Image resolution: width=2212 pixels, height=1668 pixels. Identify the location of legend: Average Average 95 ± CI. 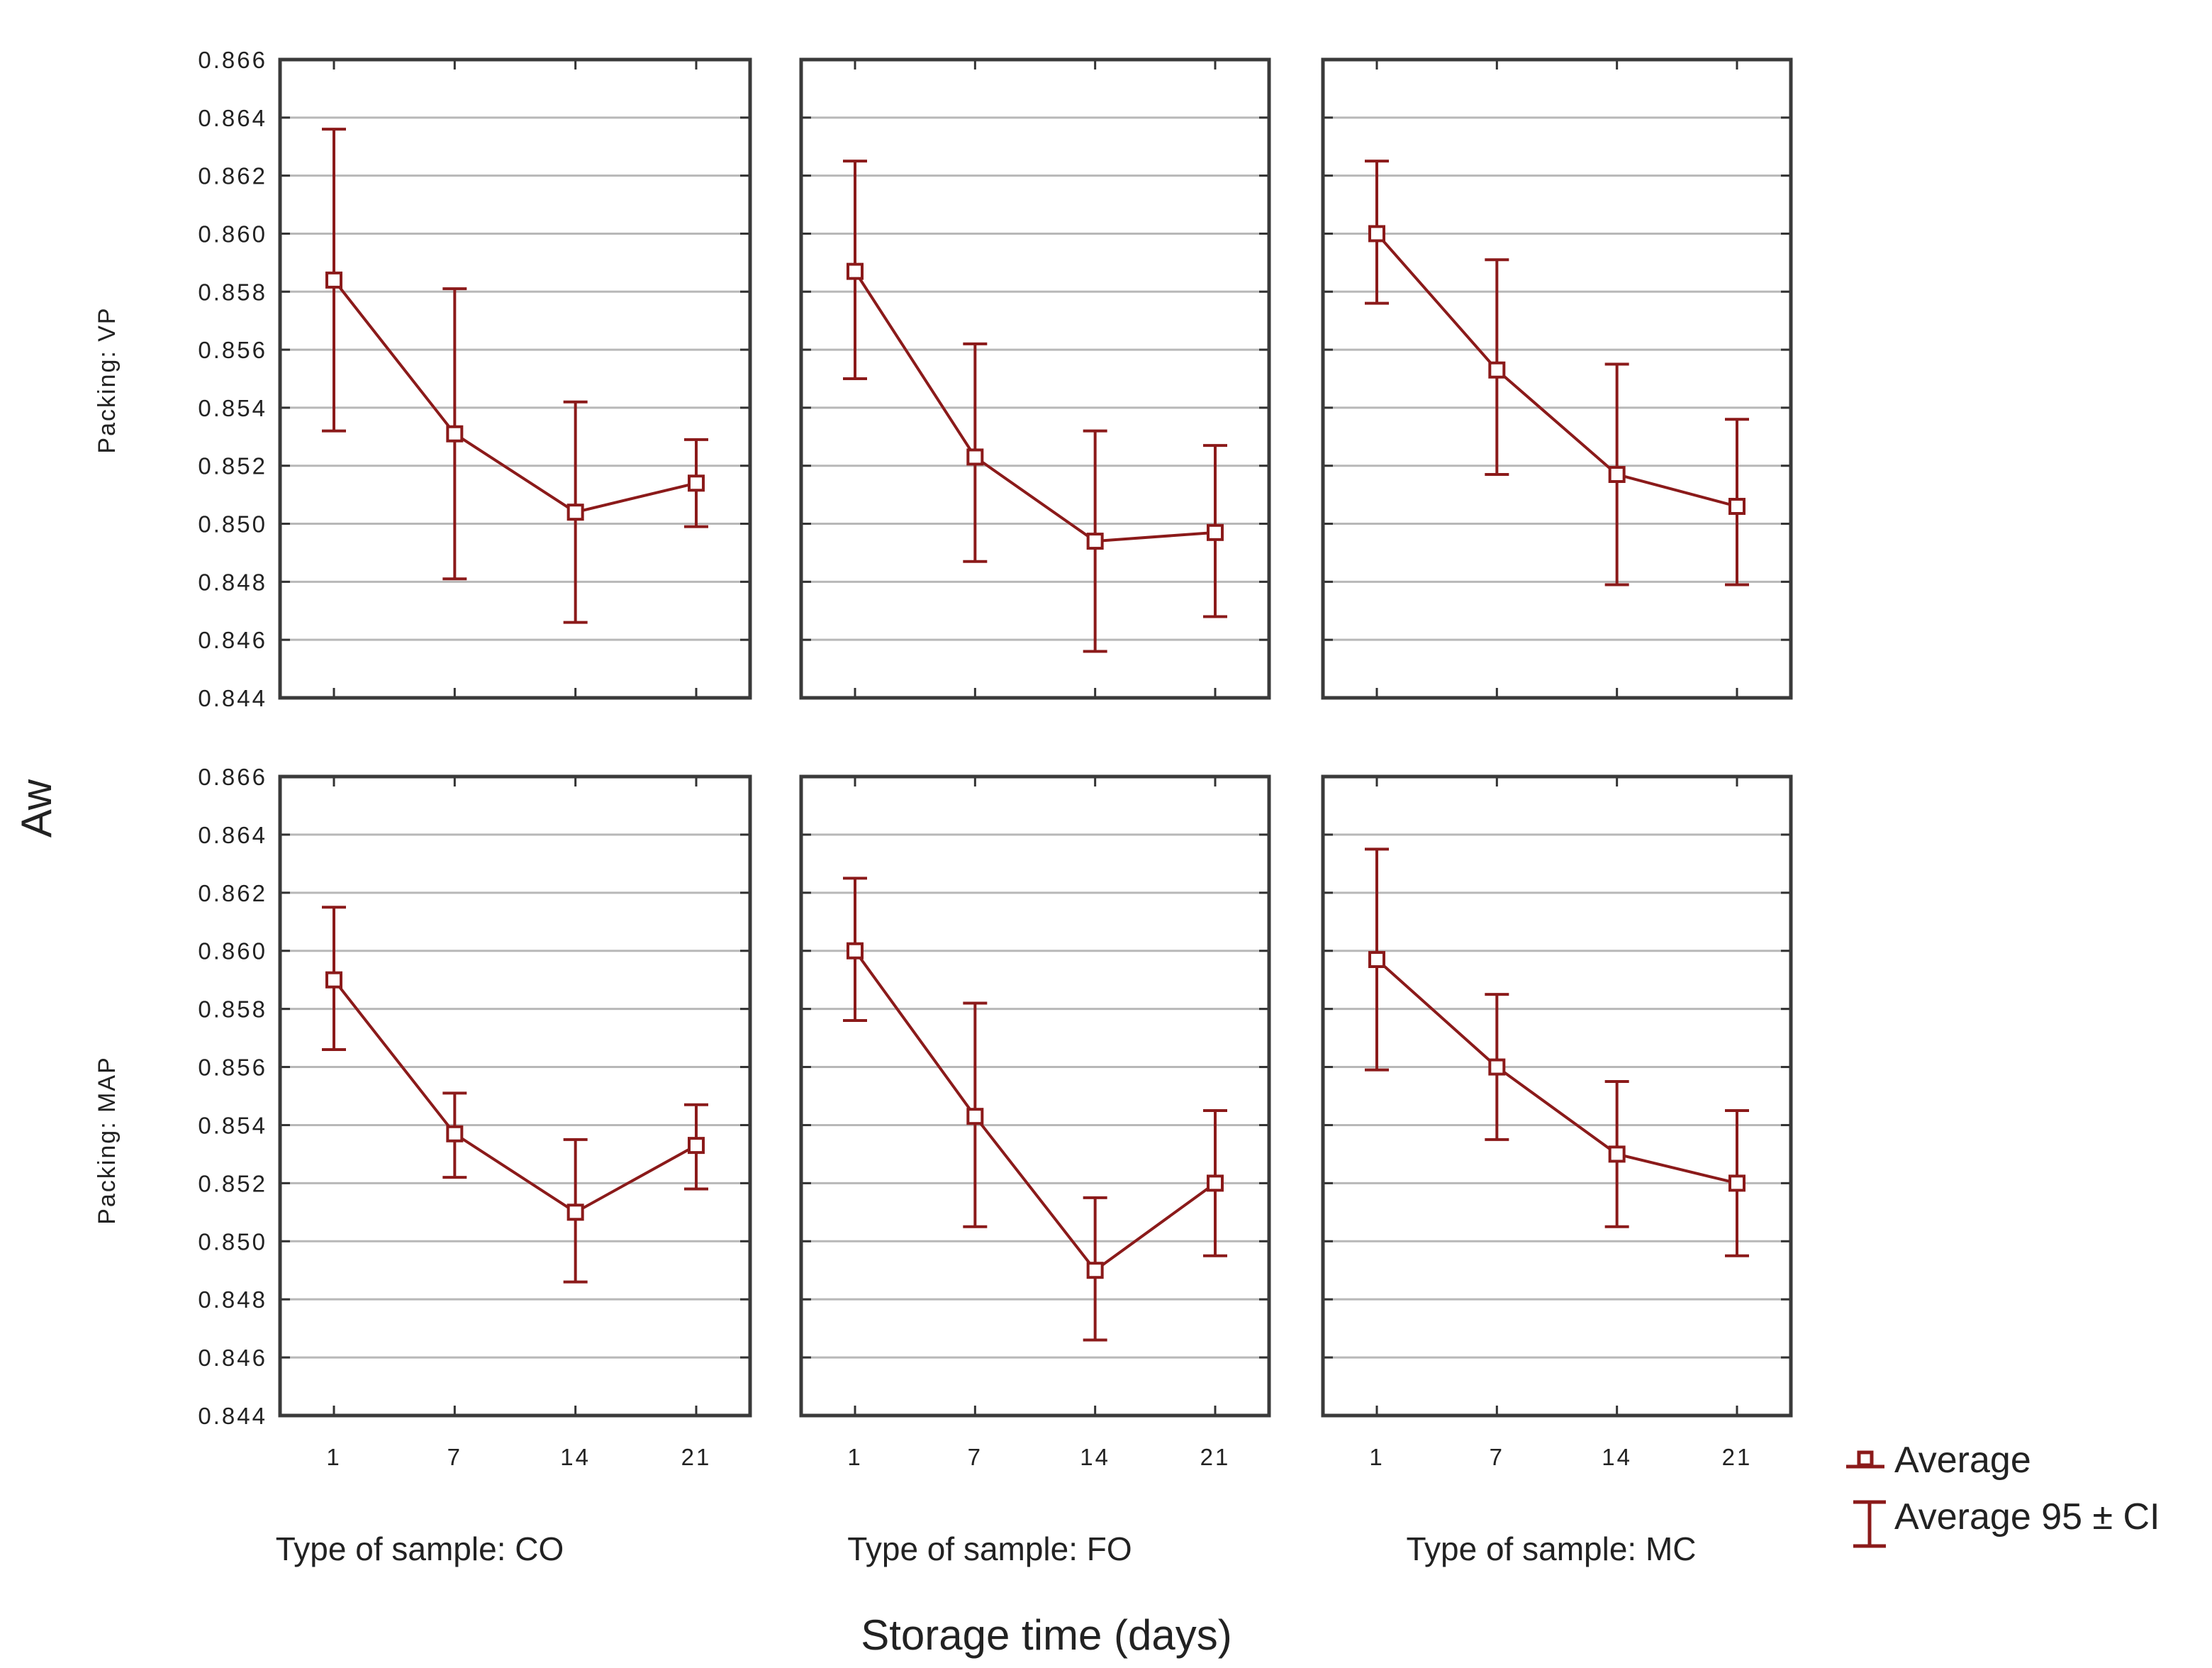
(2003, 1494).